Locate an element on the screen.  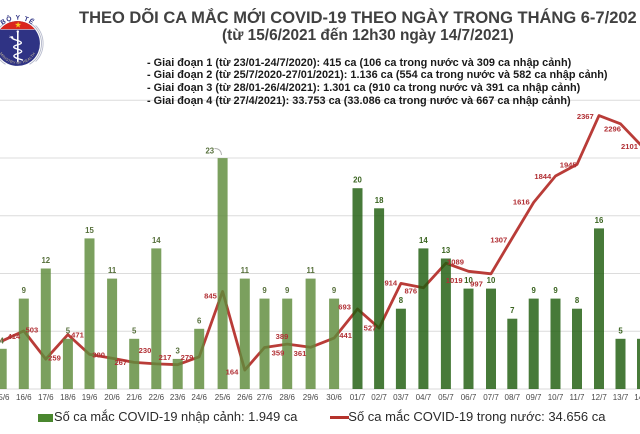
svg-text: 2296 is located at coordinates (612, 129).